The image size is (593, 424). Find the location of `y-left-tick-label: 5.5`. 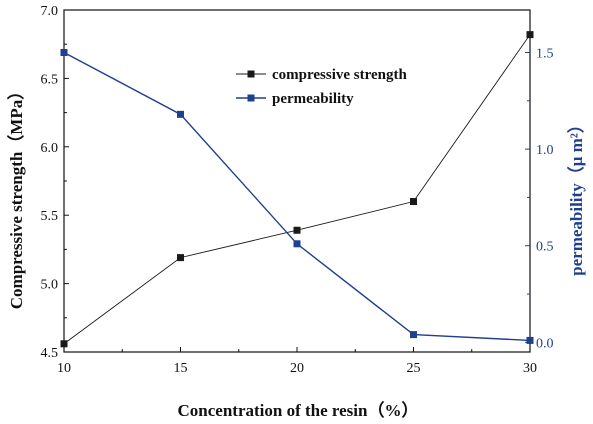

y-left-tick-label: 5.5 is located at coordinates (50, 216).